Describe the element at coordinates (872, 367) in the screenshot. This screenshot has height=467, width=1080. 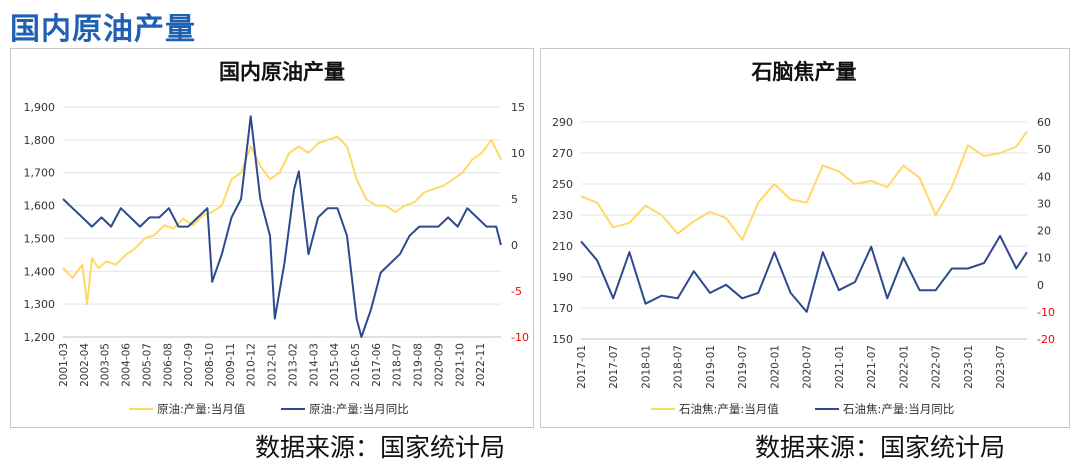
I see `x-tick-label: 2021-07` at that location.